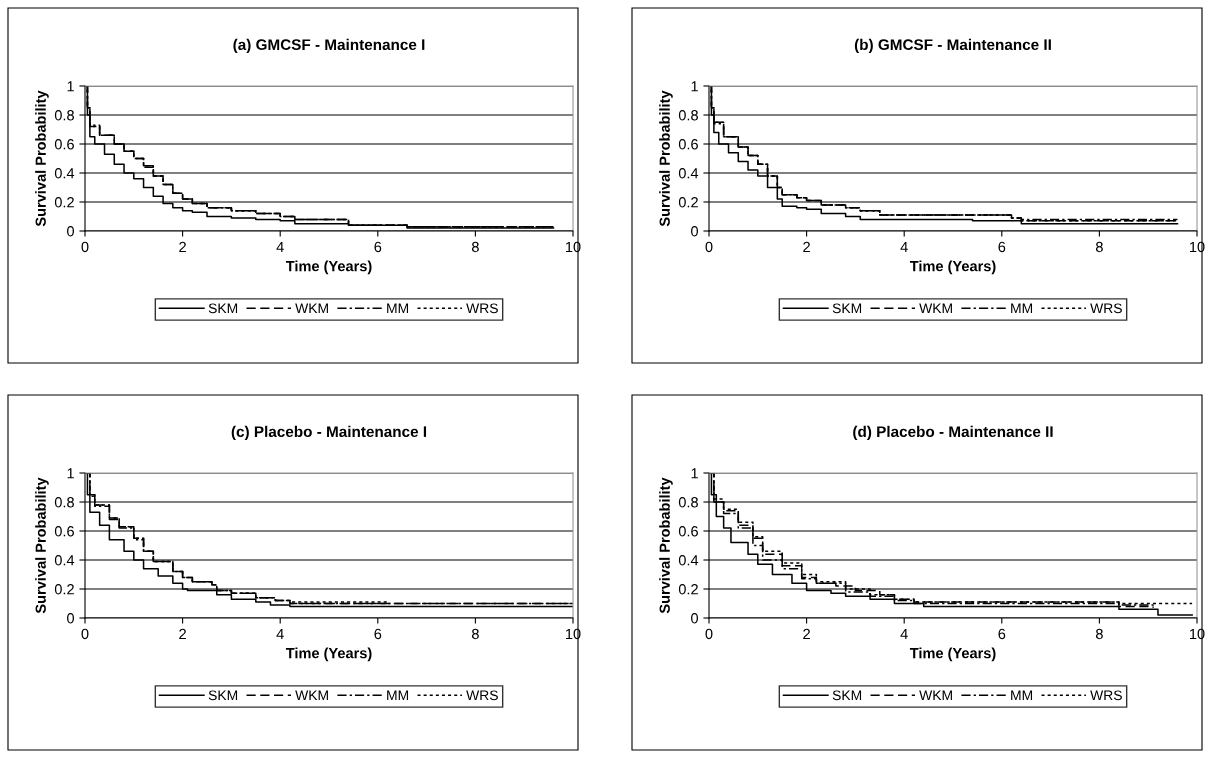 The height and width of the screenshot is (767, 1213). What do you see at coordinates (329, 46) in the screenshot?
I see `chart-title: (a) GMCSF - Maintenance I` at bounding box center [329, 46].